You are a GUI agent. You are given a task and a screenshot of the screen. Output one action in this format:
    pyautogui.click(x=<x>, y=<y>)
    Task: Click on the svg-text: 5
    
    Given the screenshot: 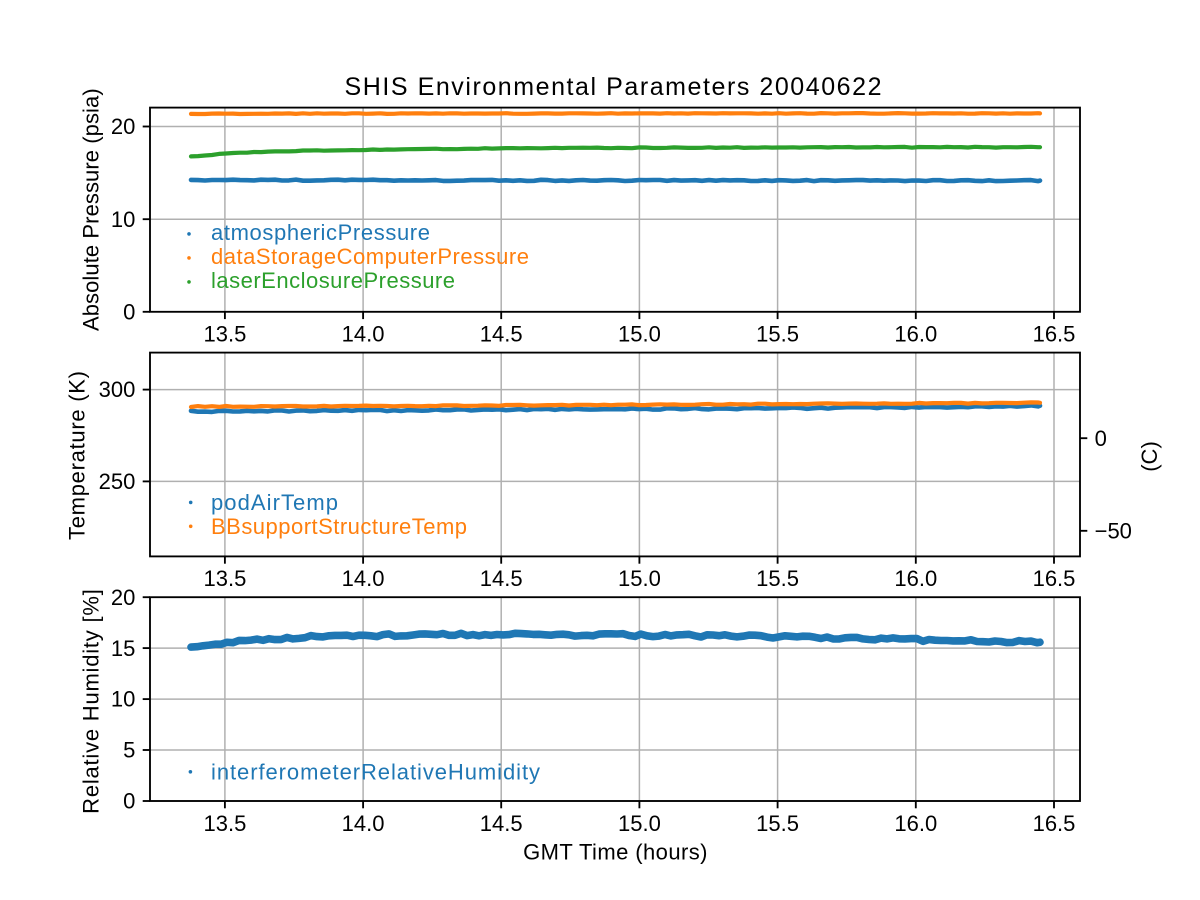 What is the action you would take?
    pyautogui.click(x=129, y=750)
    